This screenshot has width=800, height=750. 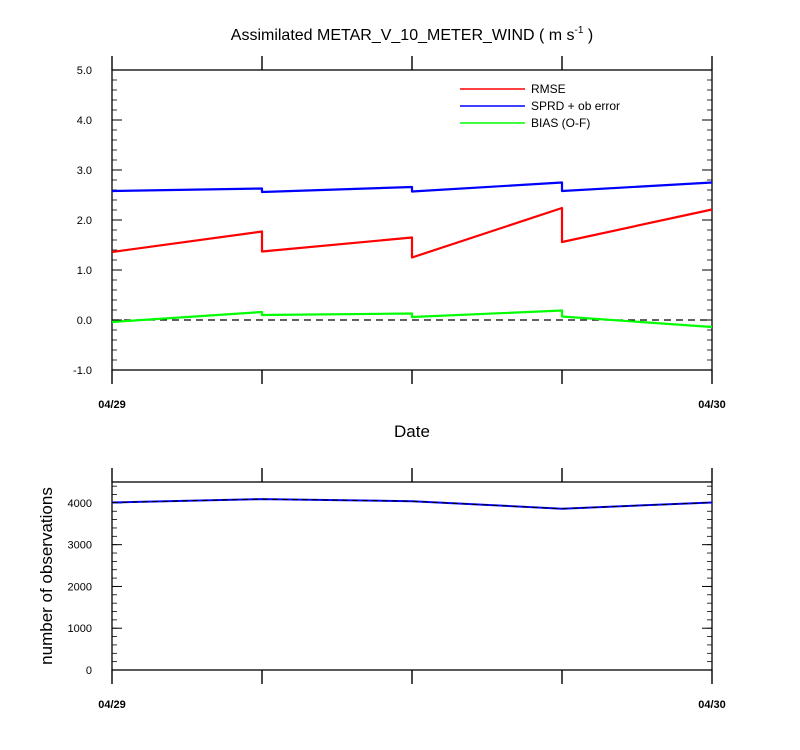 What do you see at coordinates (82, 371) in the screenshot?
I see `y-tick-label: -1.0` at bounding box center [82, 371].